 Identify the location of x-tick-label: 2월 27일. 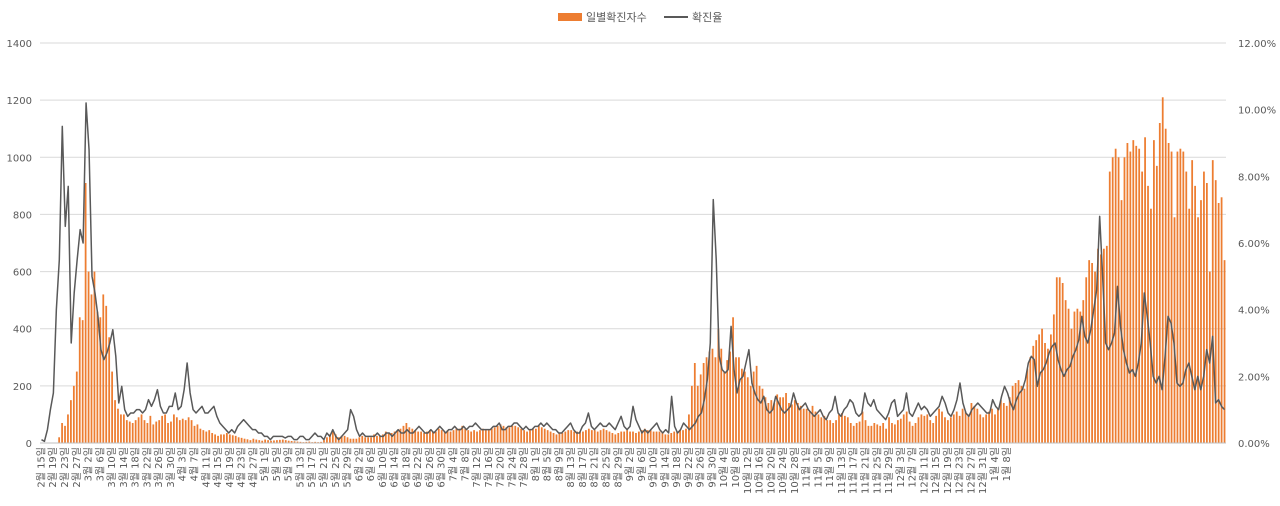
(77, 467).